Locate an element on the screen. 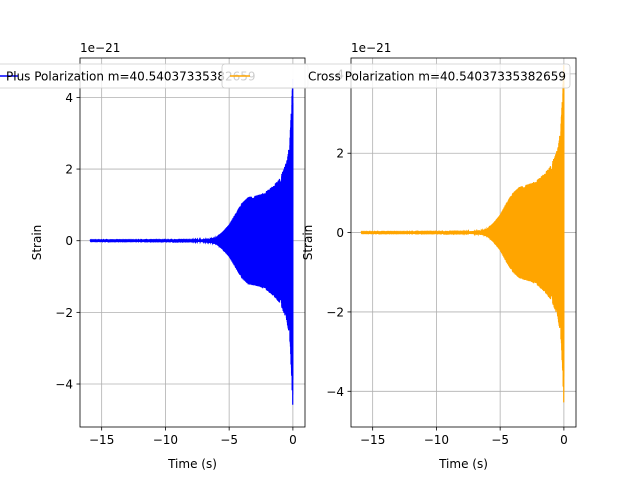 This screenshot has width=640, height=480. legend-box is located at coordinates (396, 76).